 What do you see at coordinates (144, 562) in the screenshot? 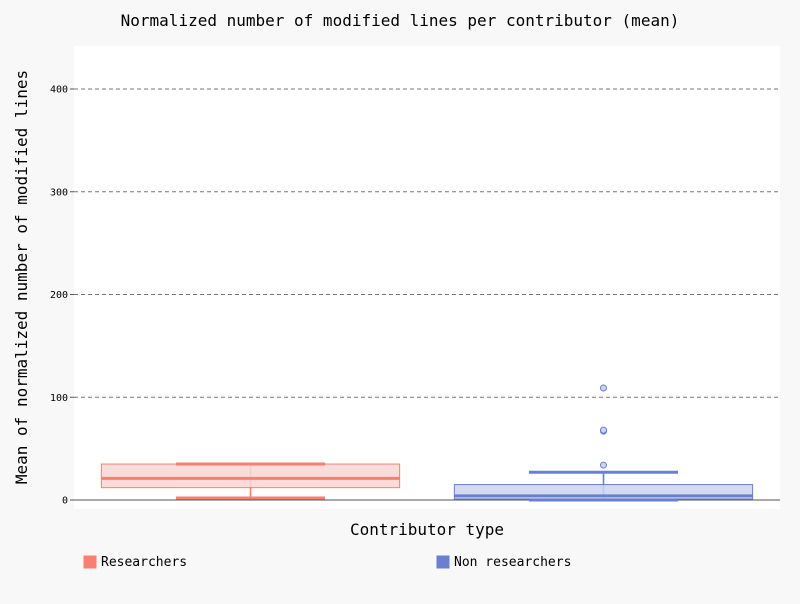
I see `legend-label: Researchers` at bounding box center [144, 562].